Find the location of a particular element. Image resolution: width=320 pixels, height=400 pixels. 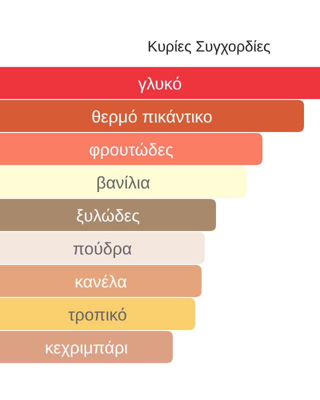

y-tick-label: πούδρα is located at coordinates (102, 248).